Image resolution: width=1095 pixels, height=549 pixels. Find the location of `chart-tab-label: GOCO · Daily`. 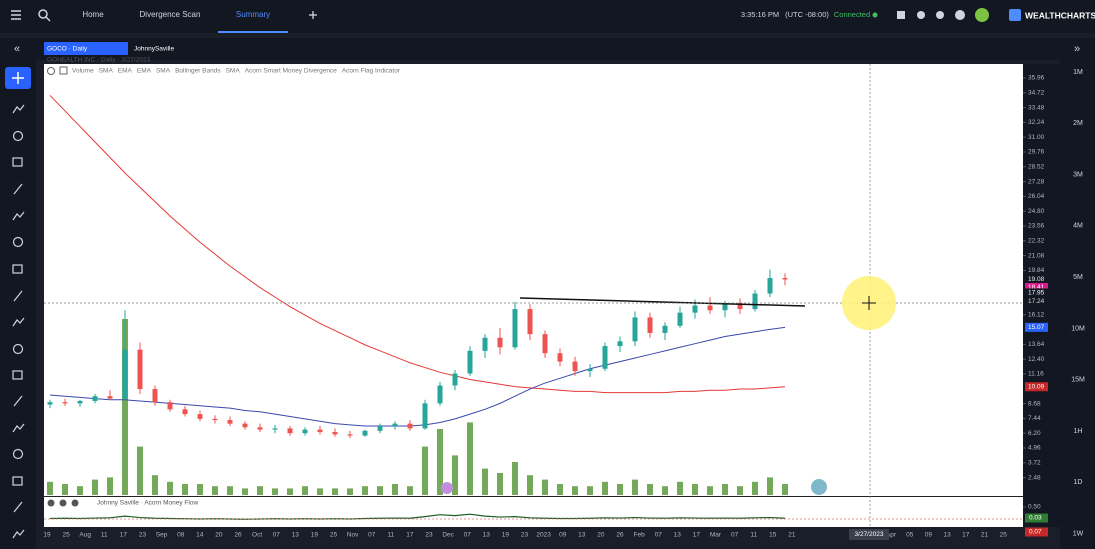

chart-tab-label: GOCO · Daily is located at coordinates (67, 49).